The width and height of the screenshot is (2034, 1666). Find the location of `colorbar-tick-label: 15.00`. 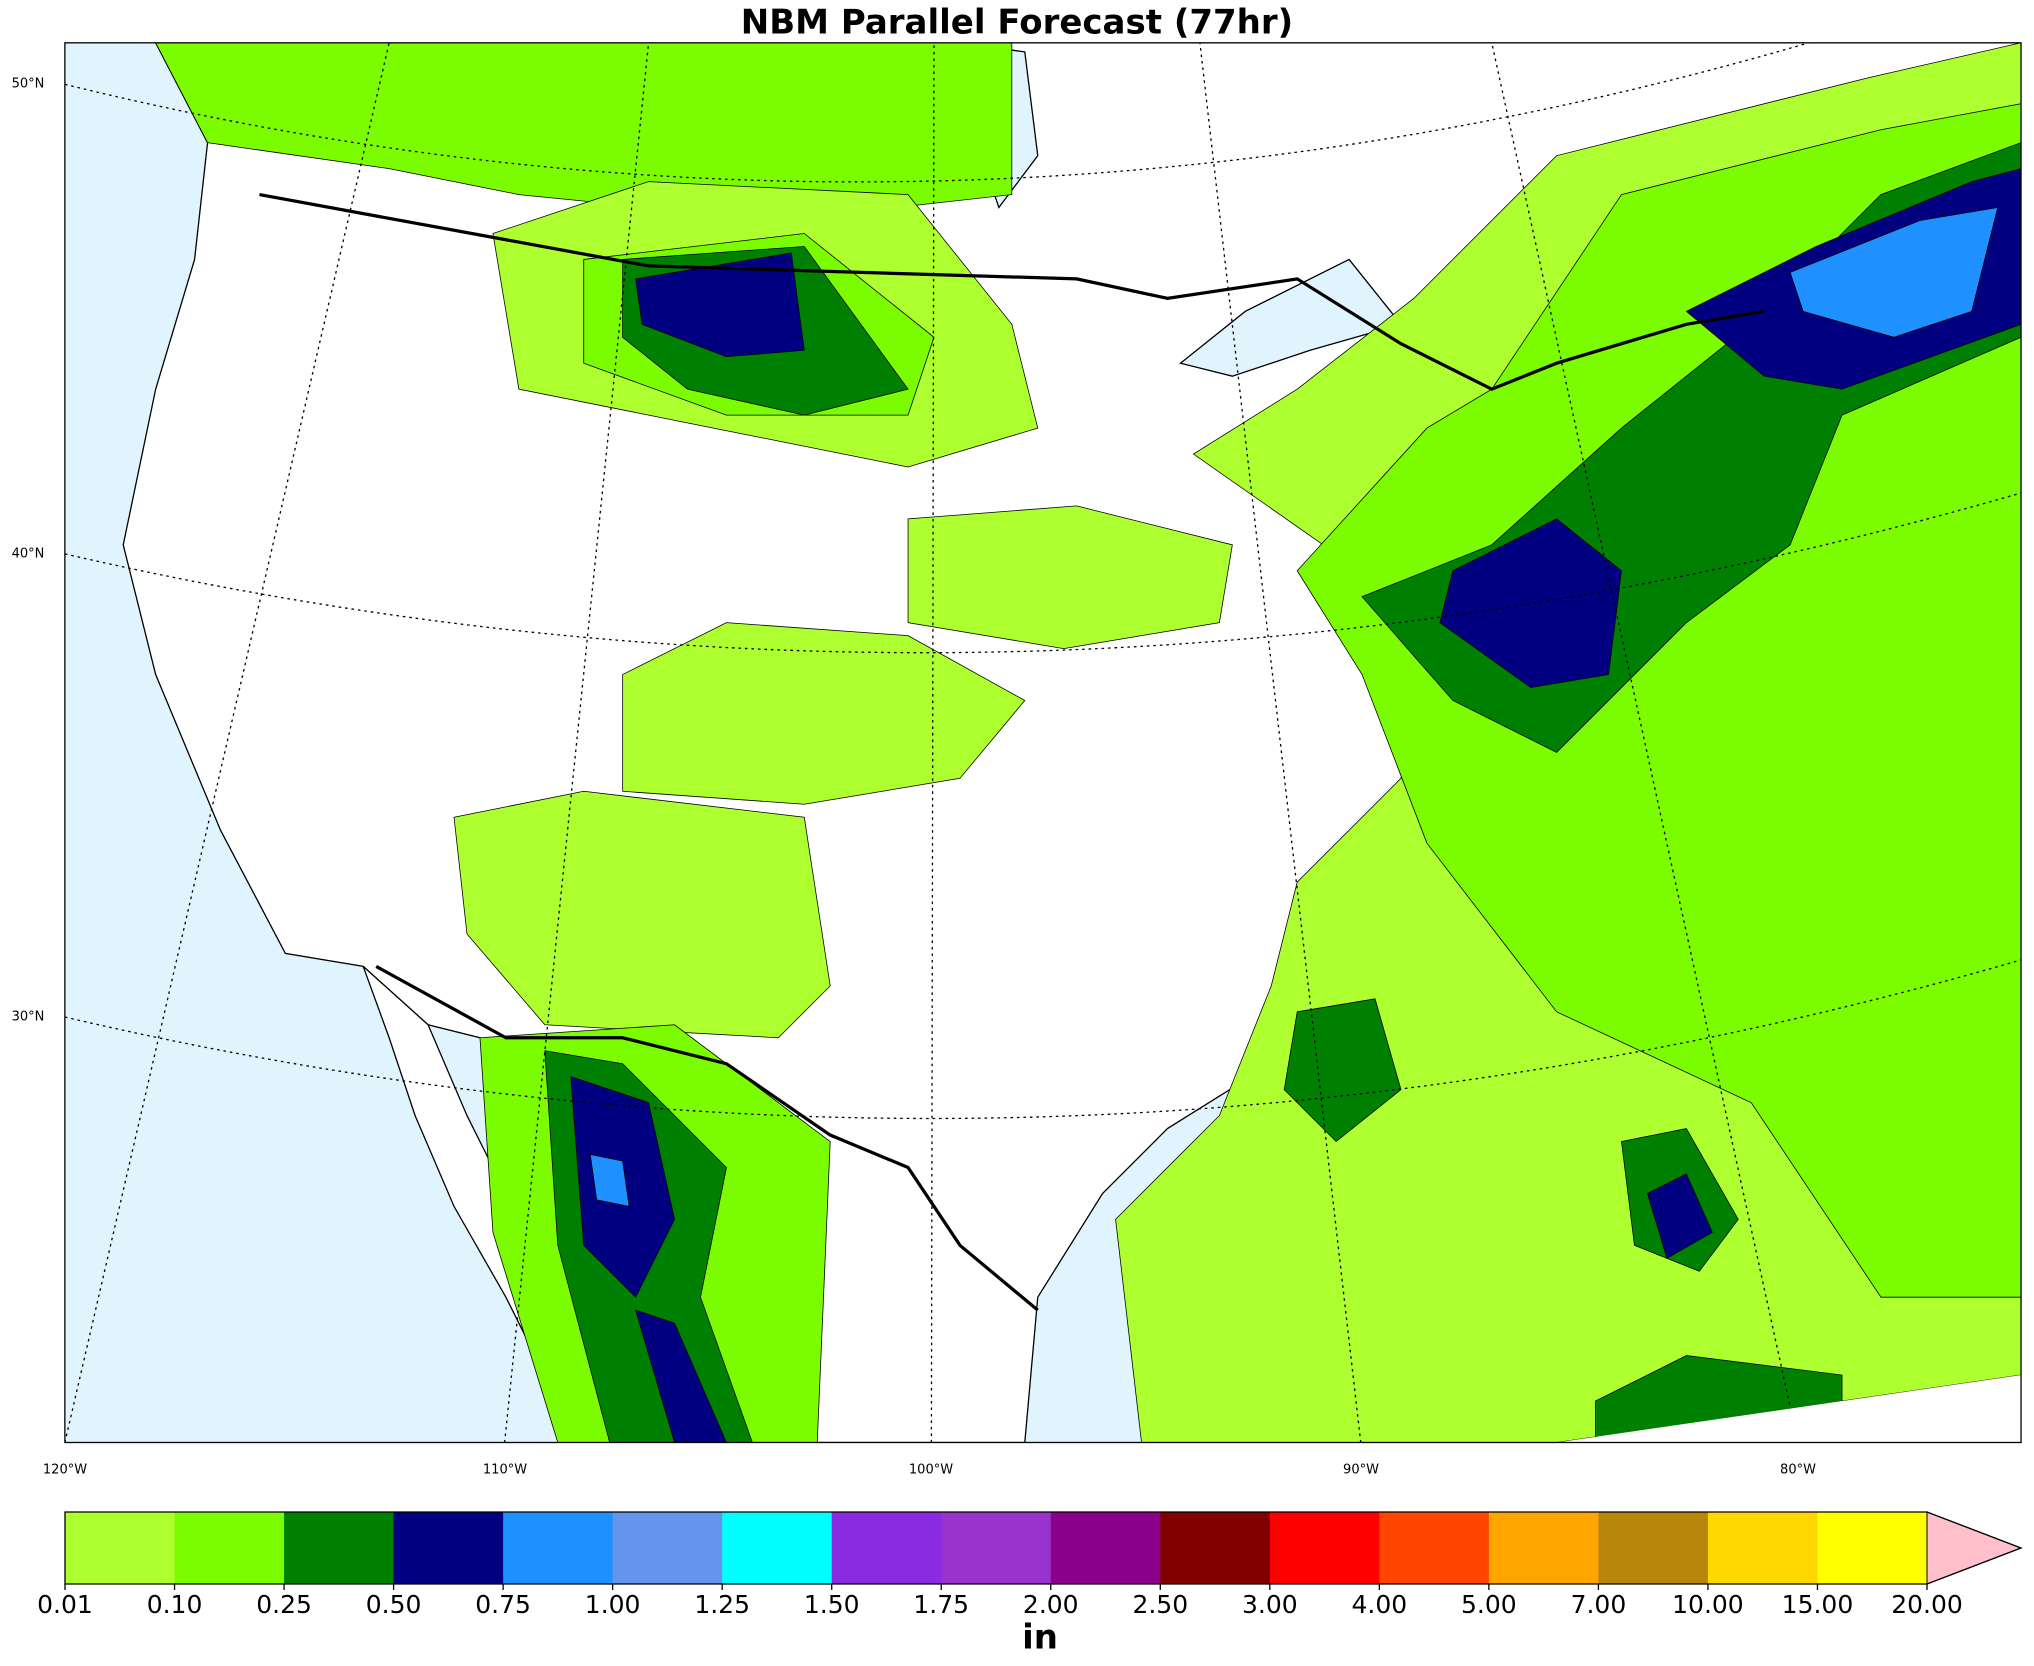

colorbar-tick-label: 15.00 is located at coordinates (1818, 1604).